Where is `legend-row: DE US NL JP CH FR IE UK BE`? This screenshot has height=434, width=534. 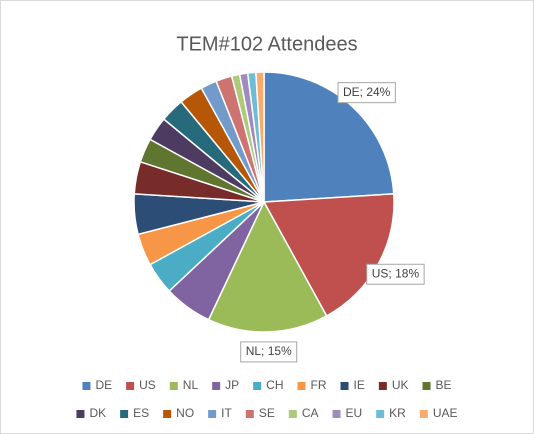
legend-row: DE US NL JP CH FR IE UK BE is located at coordinates (267, 385).